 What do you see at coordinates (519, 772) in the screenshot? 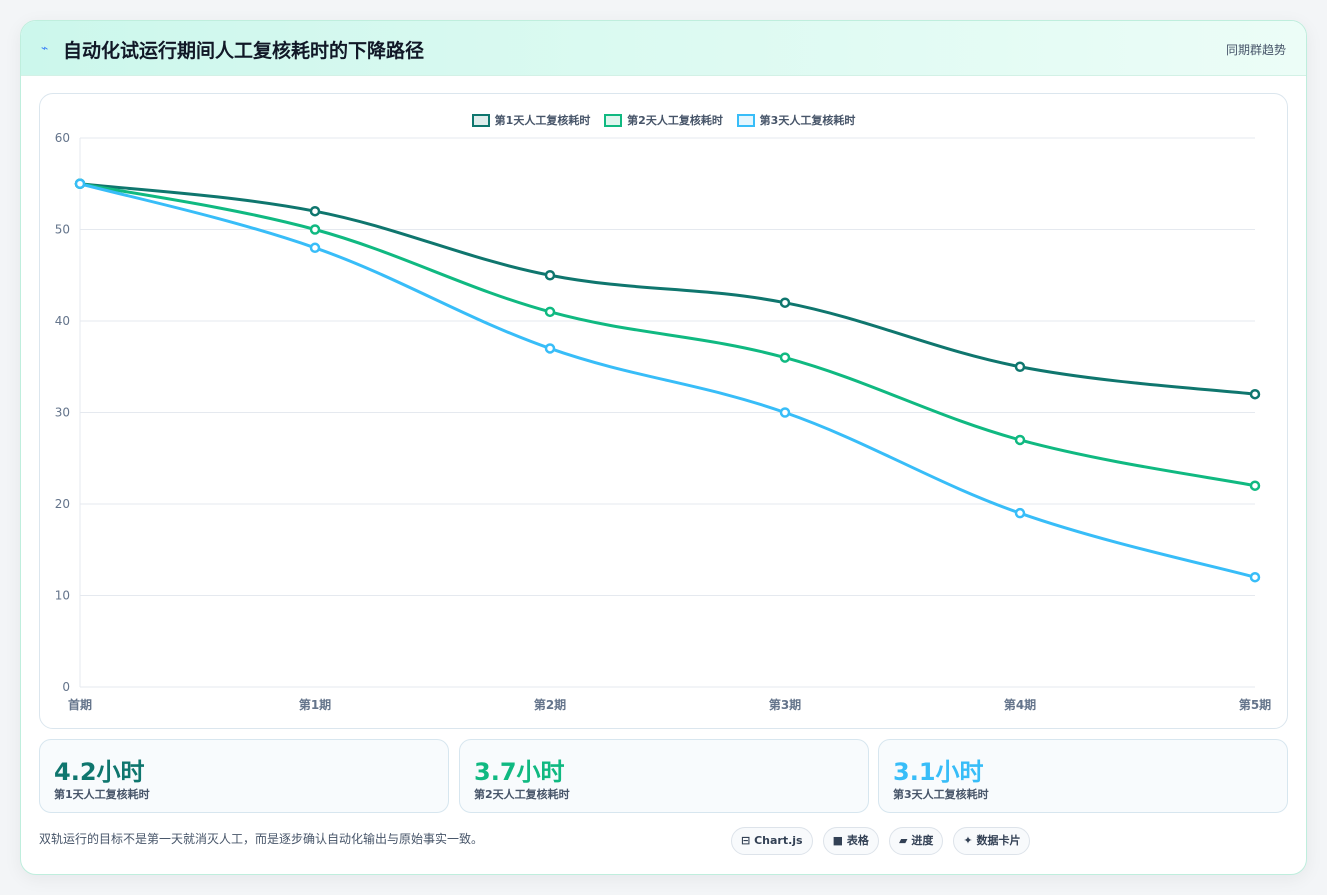
I see `kpi-value: 3.7小时` at bounding box center [519, 772].